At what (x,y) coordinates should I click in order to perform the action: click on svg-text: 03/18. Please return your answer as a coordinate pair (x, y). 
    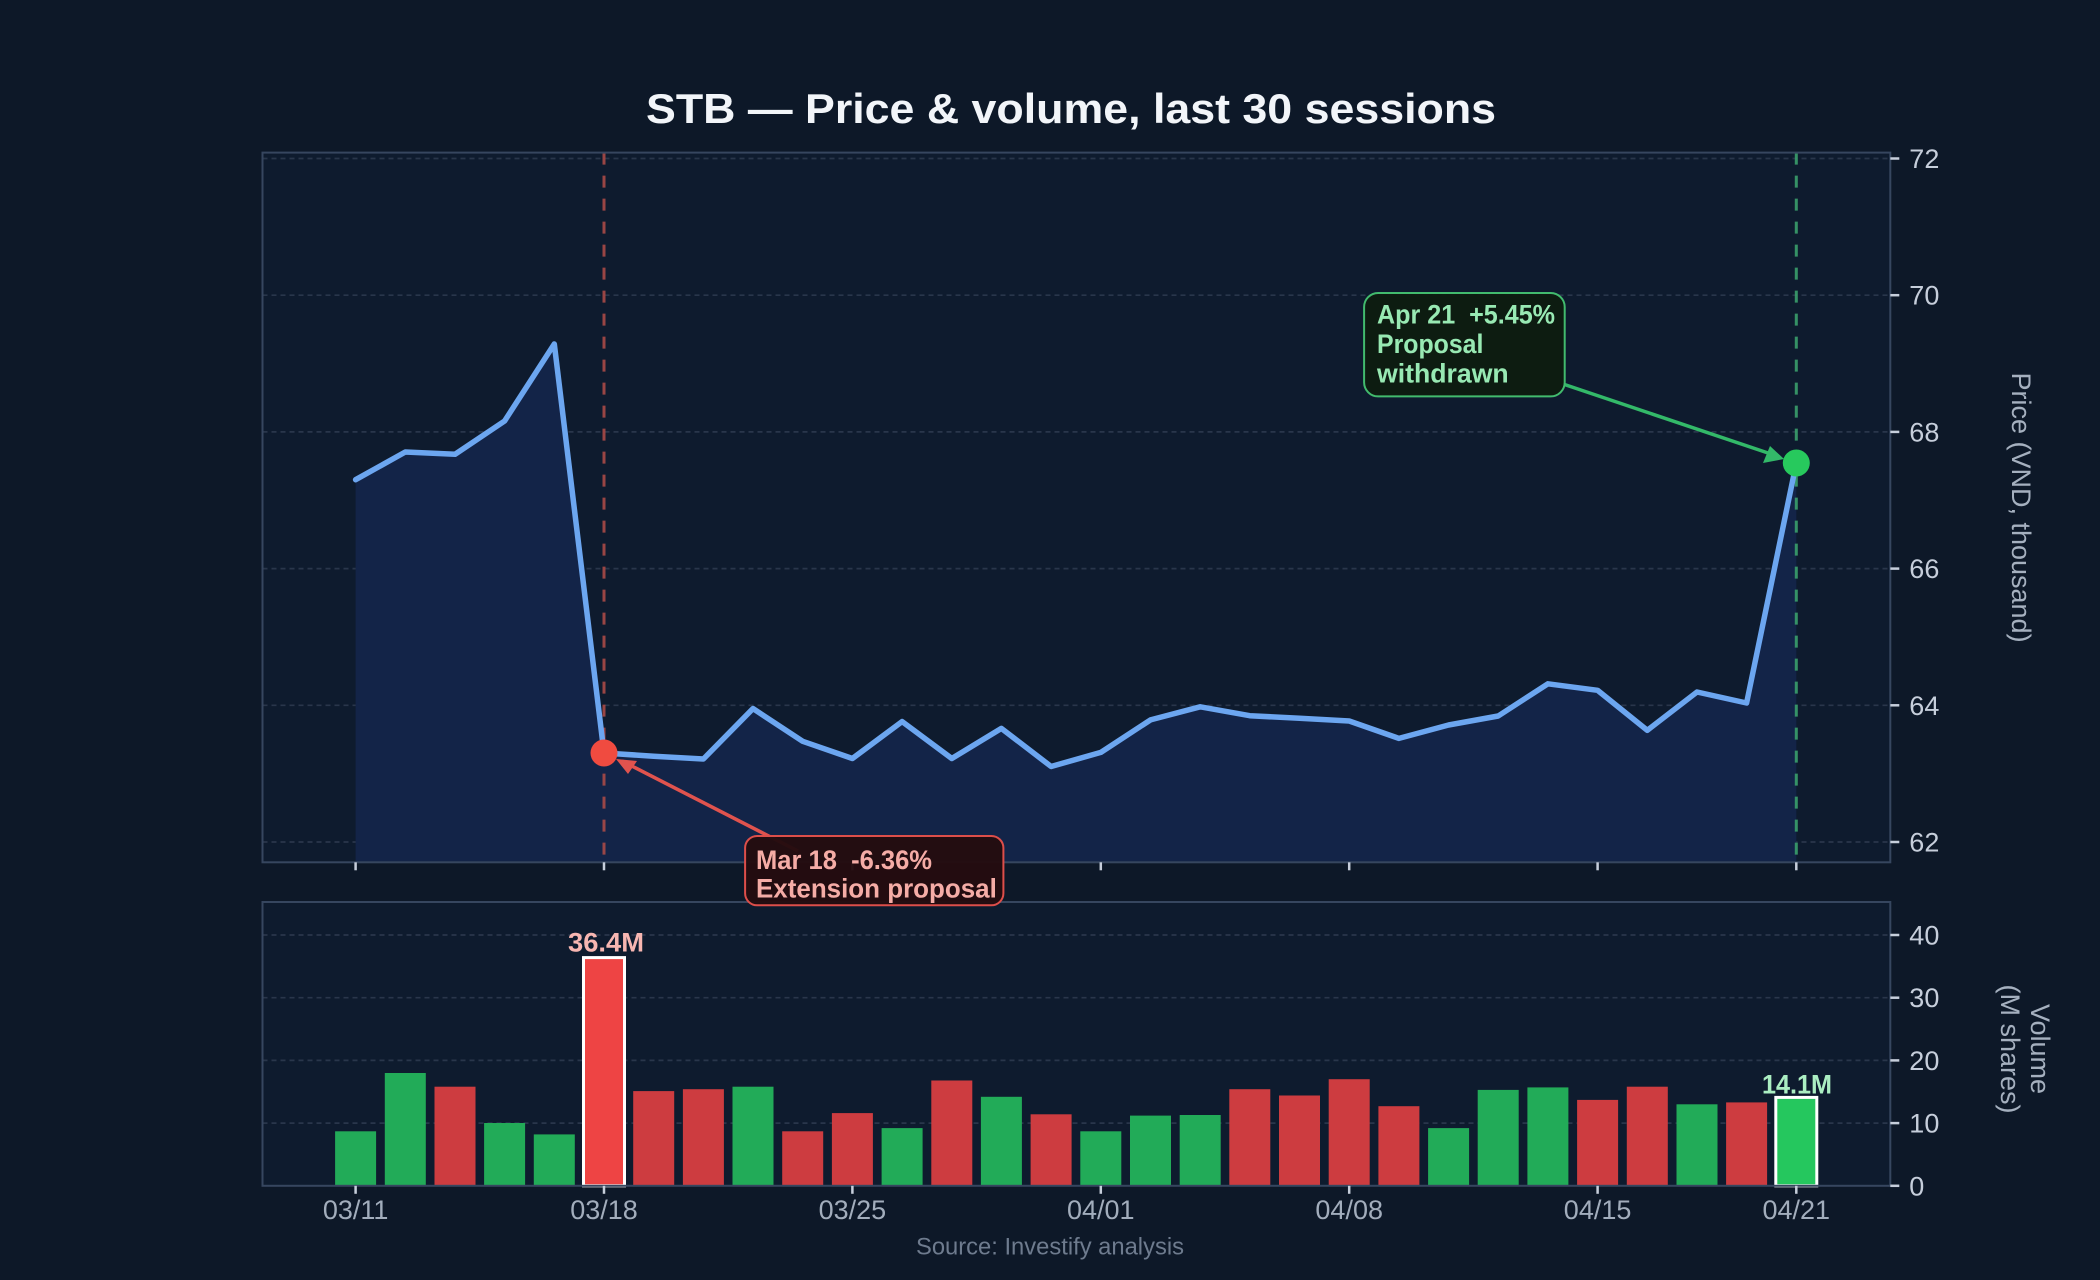
    Looking at the image, I should click on (604, 1210).